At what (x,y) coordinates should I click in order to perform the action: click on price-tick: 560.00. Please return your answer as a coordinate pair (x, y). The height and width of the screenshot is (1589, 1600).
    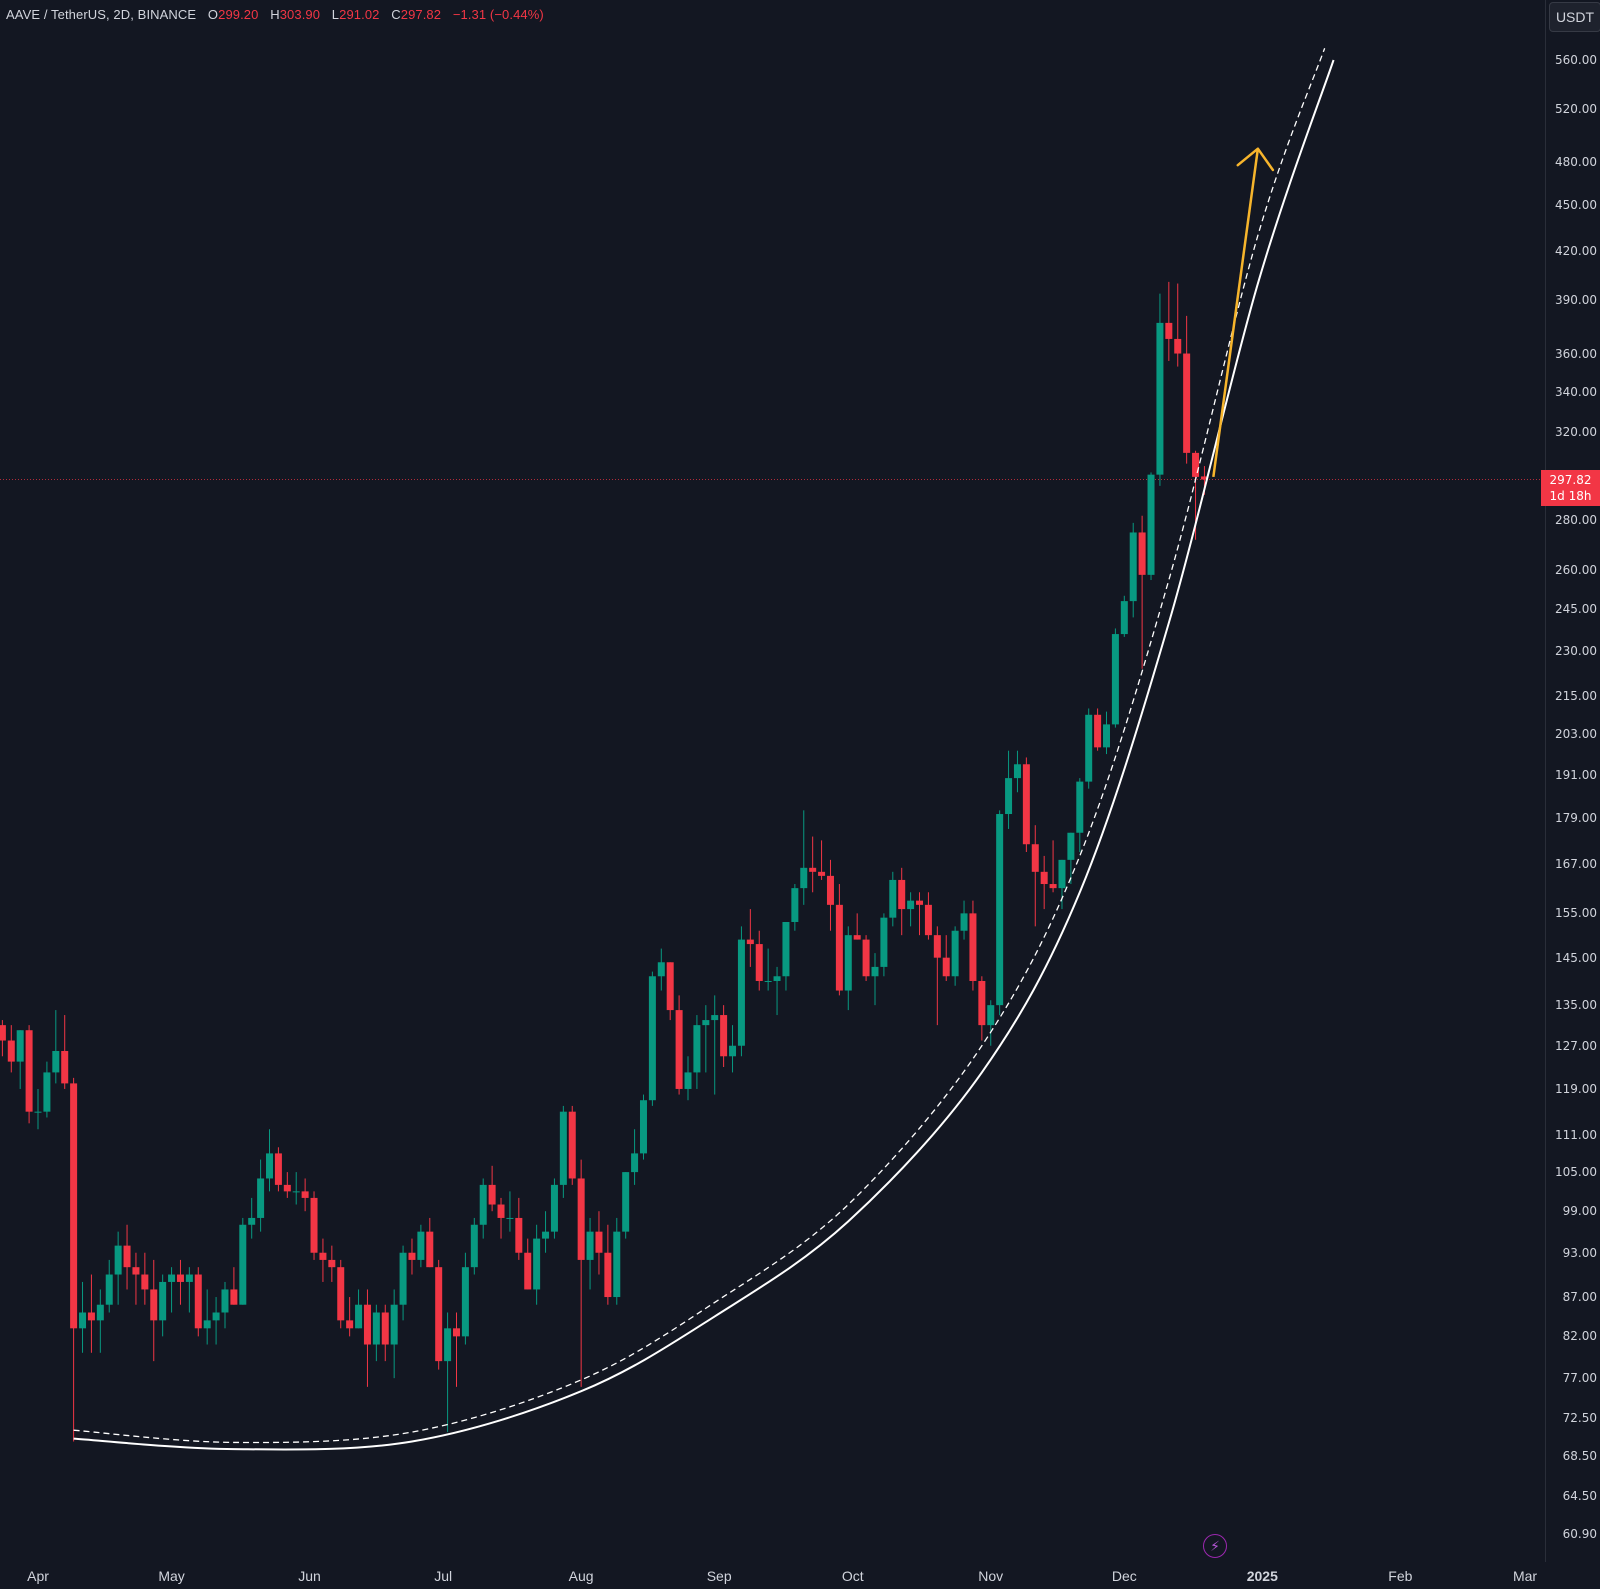
    Looking at the image, I should click on (1576, 60).